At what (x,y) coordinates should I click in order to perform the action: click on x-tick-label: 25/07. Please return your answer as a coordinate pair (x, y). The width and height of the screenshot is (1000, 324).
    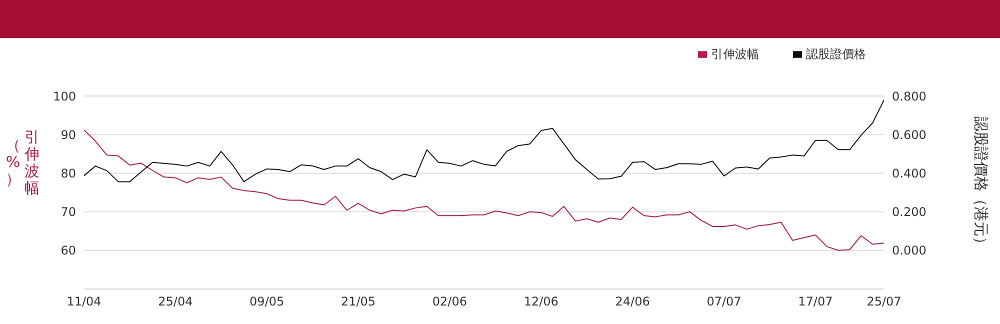
    Looking at the image, I should click on (884, 301).